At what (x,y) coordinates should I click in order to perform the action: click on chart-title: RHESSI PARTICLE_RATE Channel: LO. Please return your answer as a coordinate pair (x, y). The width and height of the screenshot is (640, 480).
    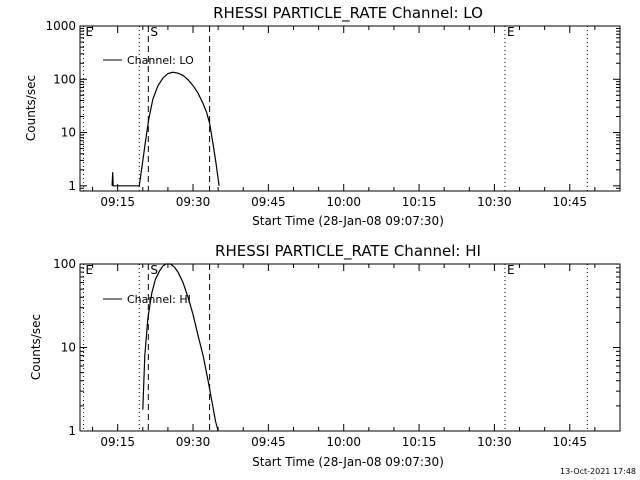
    Looking at the image, I should click on (348, 13).